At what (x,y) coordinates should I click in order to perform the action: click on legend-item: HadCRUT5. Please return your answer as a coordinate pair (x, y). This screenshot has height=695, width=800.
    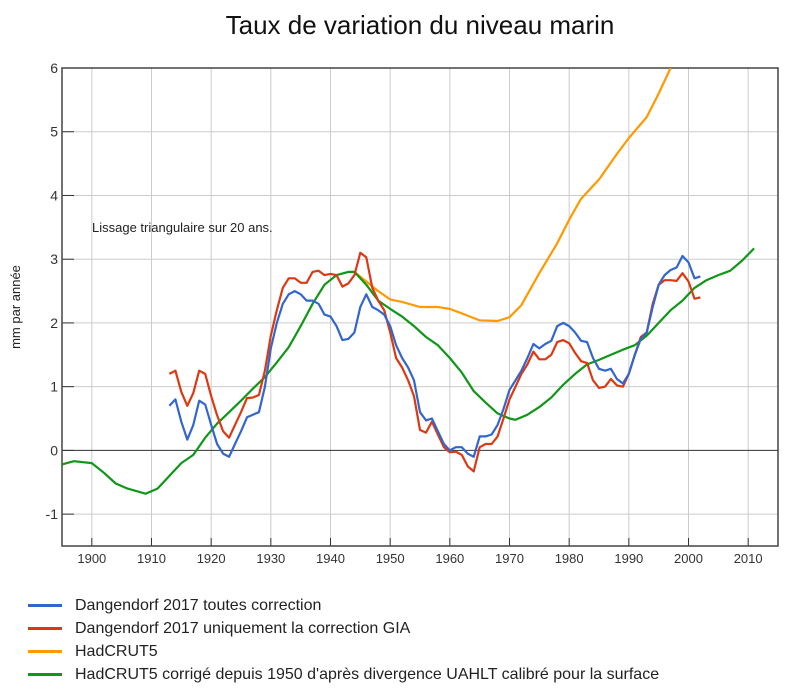
    Looking at the image, I should click on (343, 651).